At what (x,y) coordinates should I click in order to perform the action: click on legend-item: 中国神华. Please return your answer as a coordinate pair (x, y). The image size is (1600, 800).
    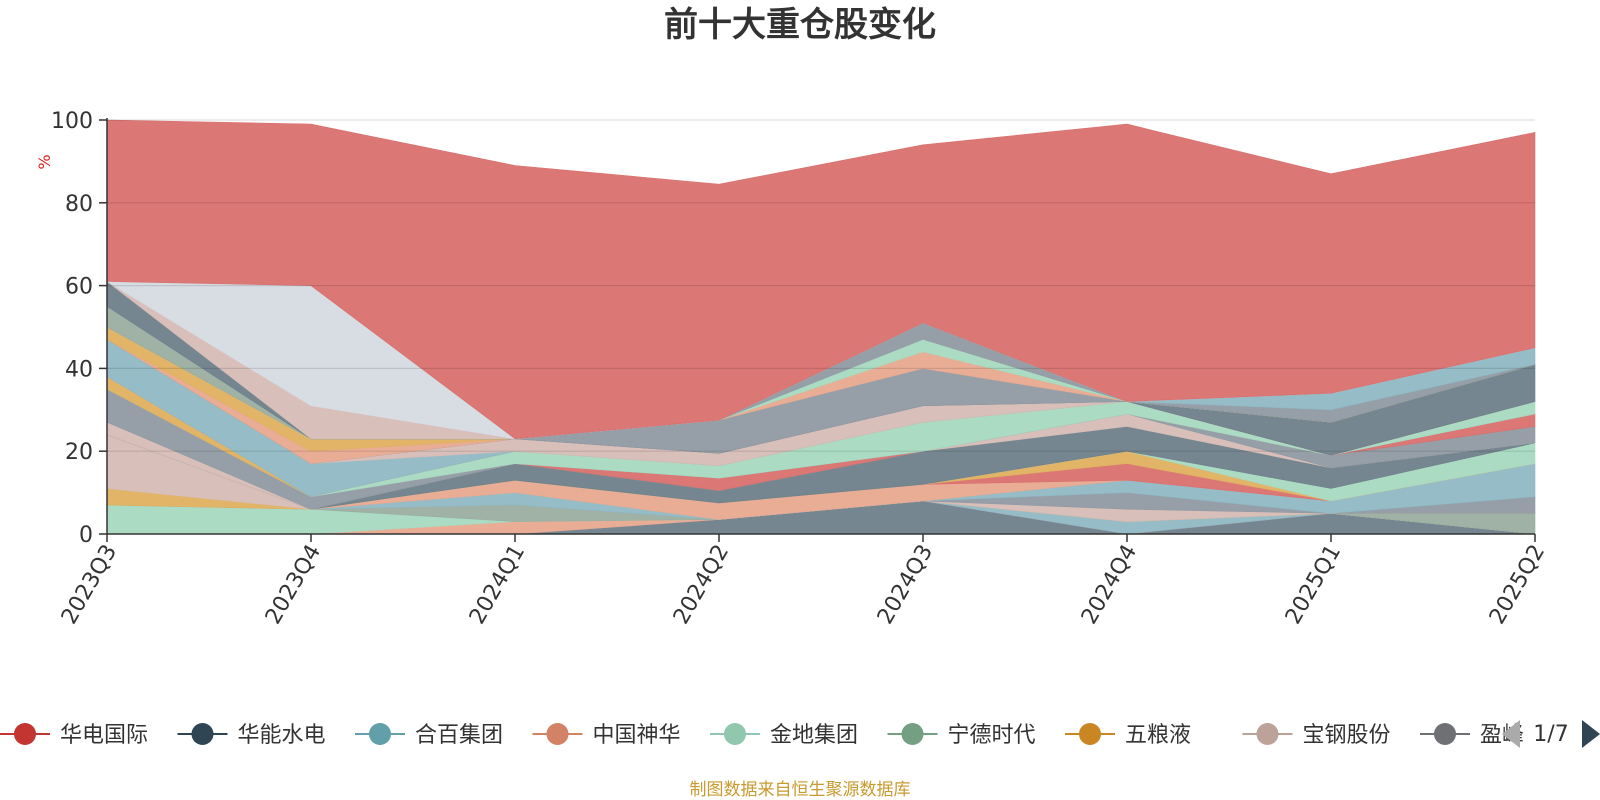
    Looking at the image, I should click on (606, 735).